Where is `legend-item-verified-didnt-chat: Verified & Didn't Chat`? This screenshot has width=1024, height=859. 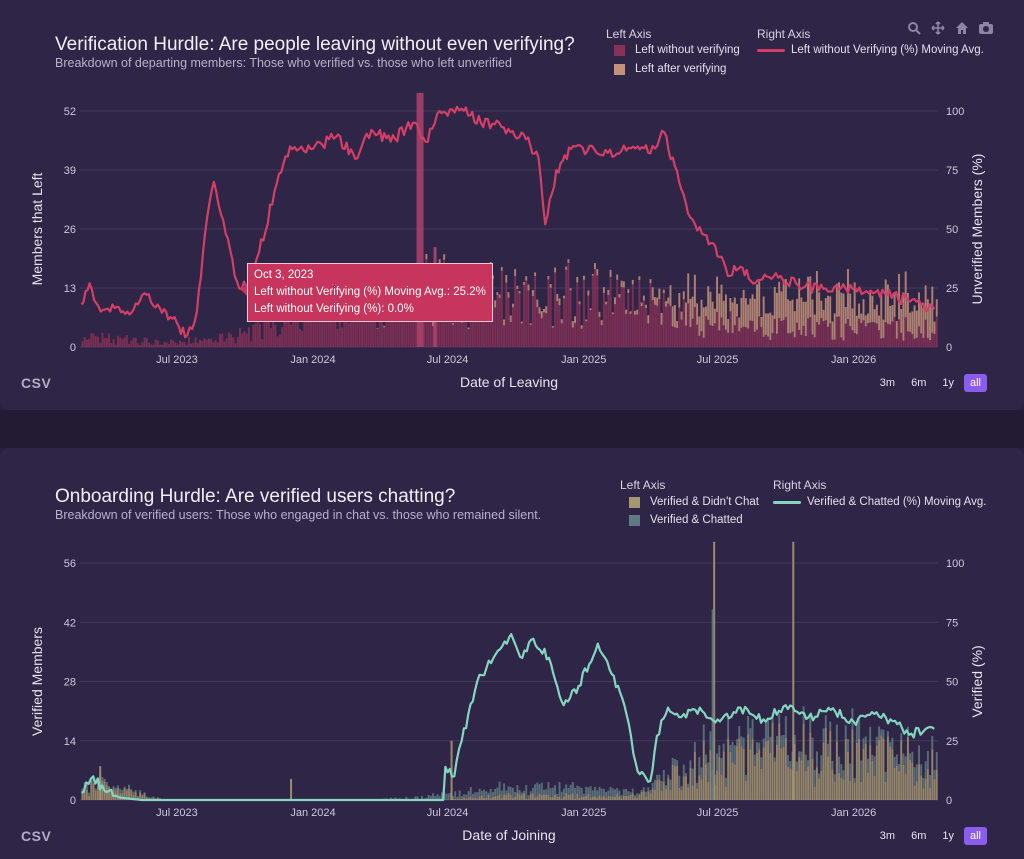
legend-item-verified-didnt-chat: Verified & Didn't Chat is located at coordinates (694, 502).